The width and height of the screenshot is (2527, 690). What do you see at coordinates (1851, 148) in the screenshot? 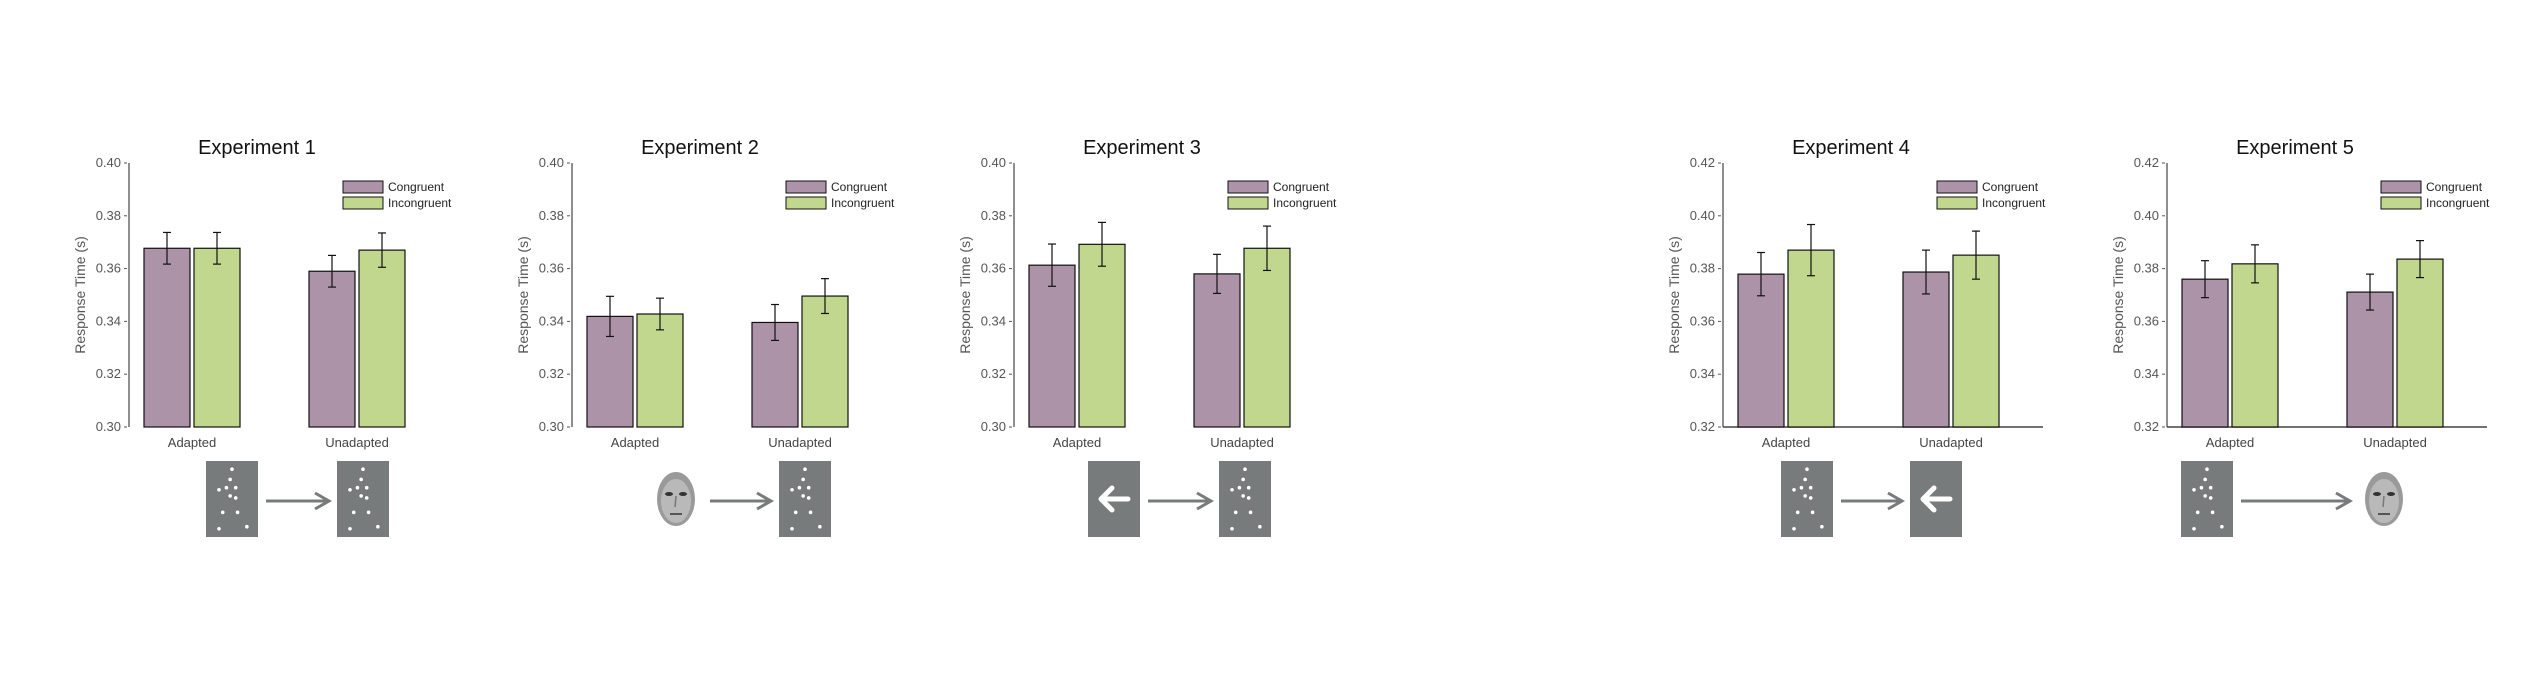
I see `chart-title: Experiment 4` at bounding box center [1851, 148].